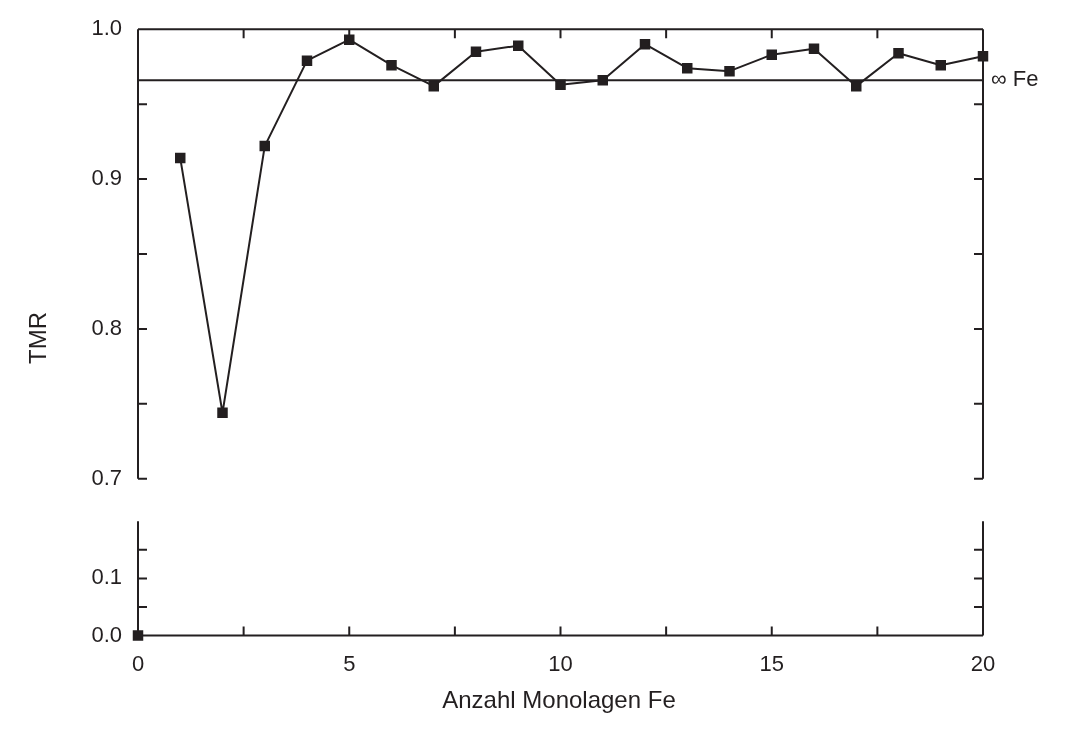  What do you see at coordinates (106, 178) in the screenshot?
I see `y-tick-label: 0.9` at bounding box center [106, 178].